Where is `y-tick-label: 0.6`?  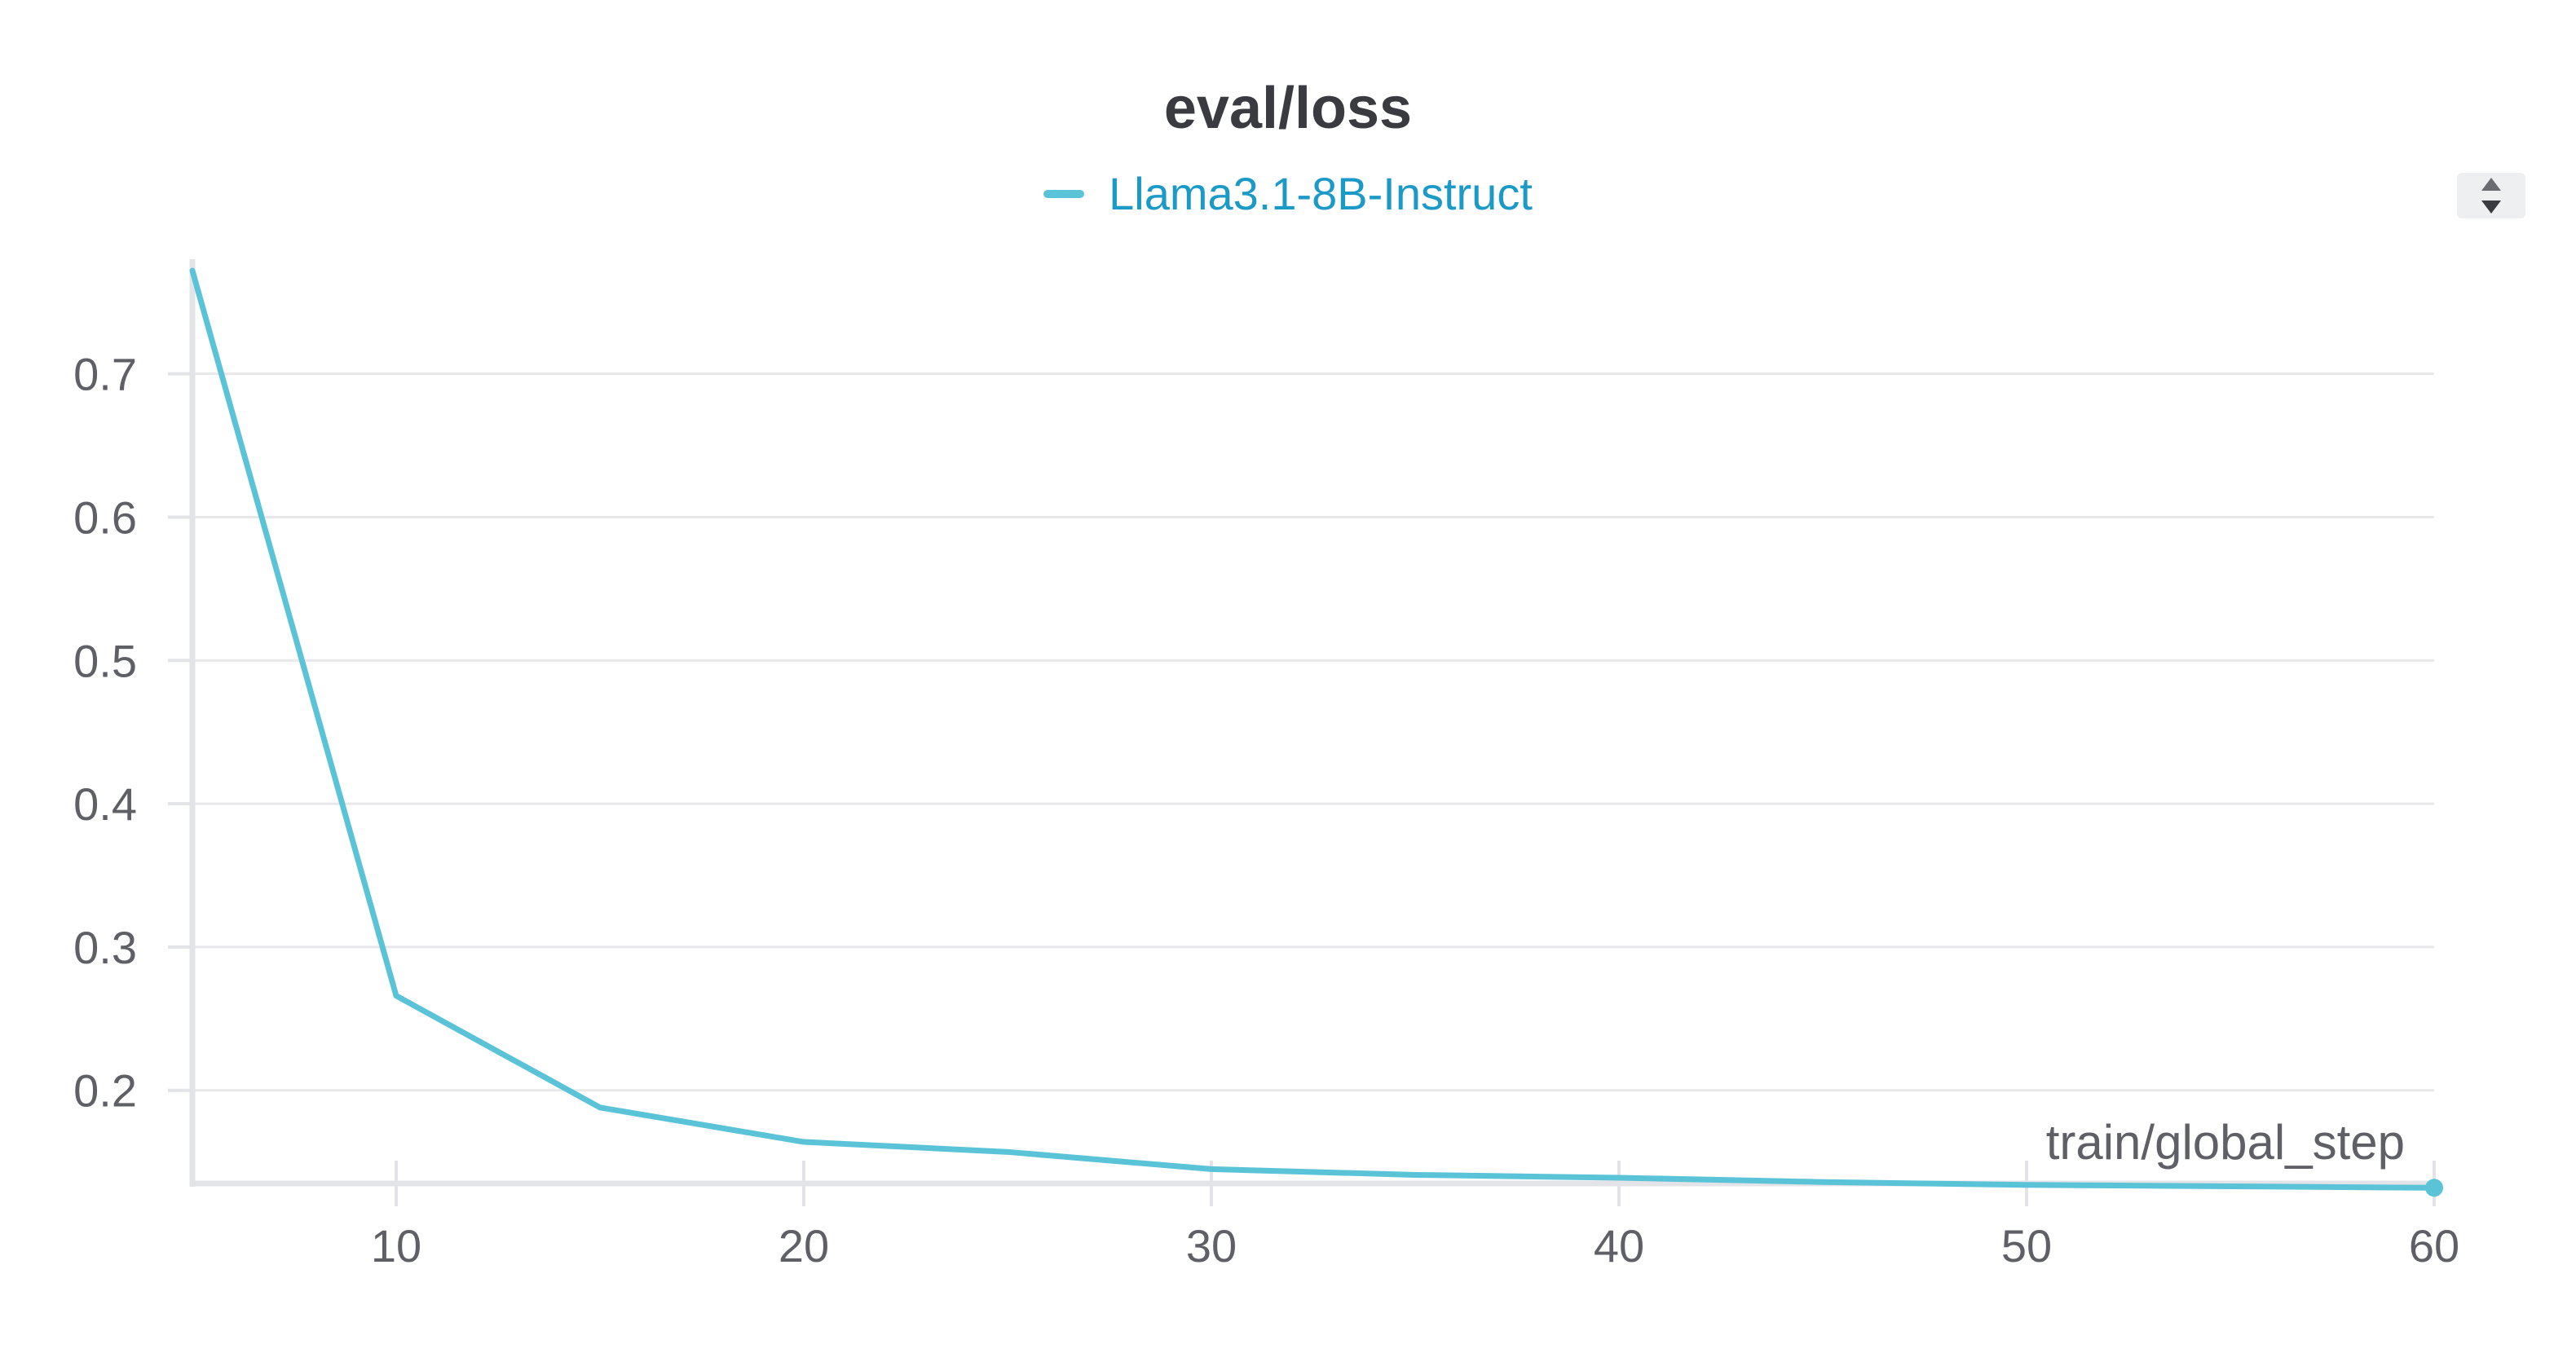 y-tick-label: 0.6 is located at coordinates (105, 517).